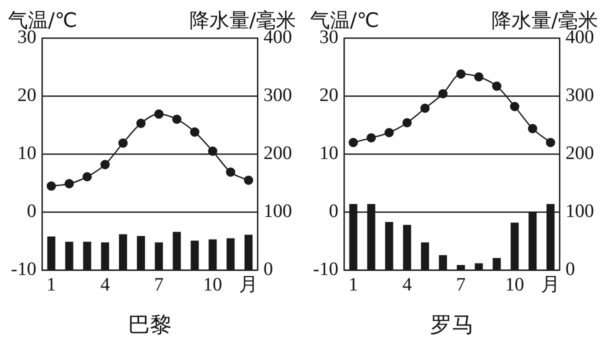  I want to click on text: 巴黎, so click(150, 325).